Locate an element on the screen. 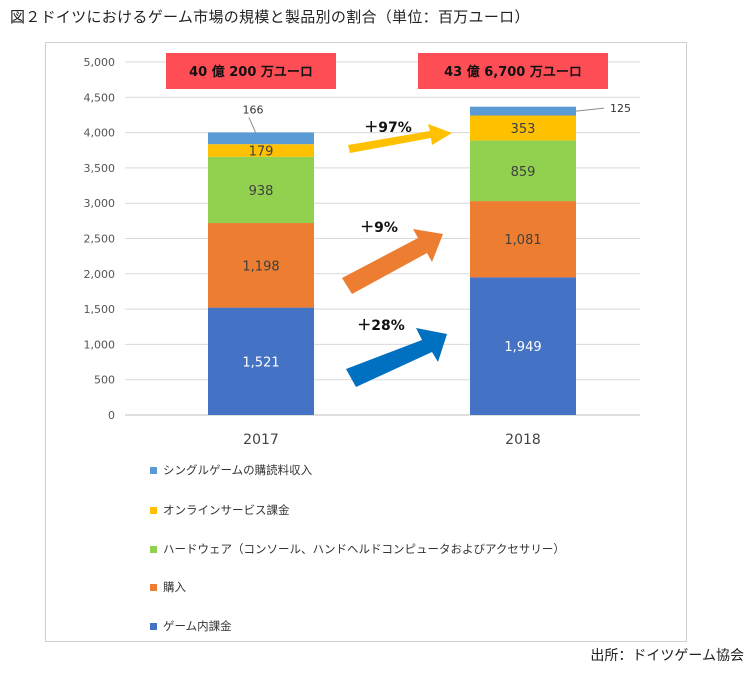 The image size is (756, 676). legend-label: 購入 is located at coordinates (174, 587).